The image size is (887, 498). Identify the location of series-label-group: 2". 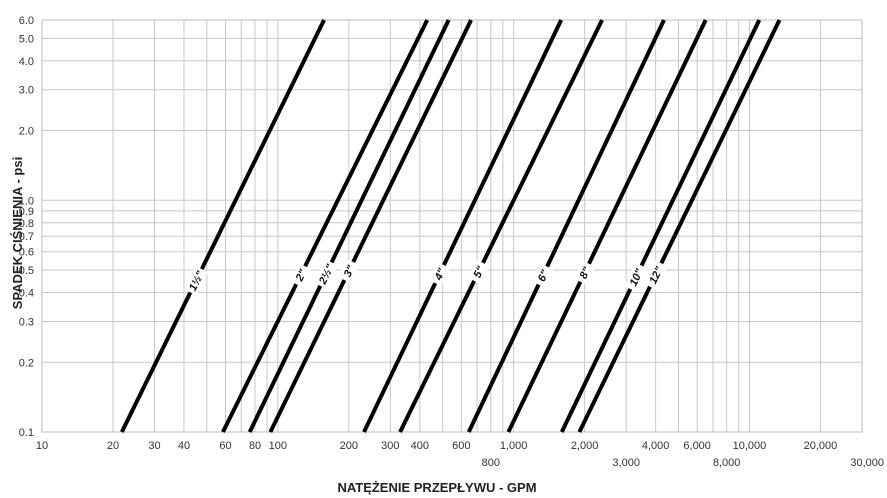
(300, 275).